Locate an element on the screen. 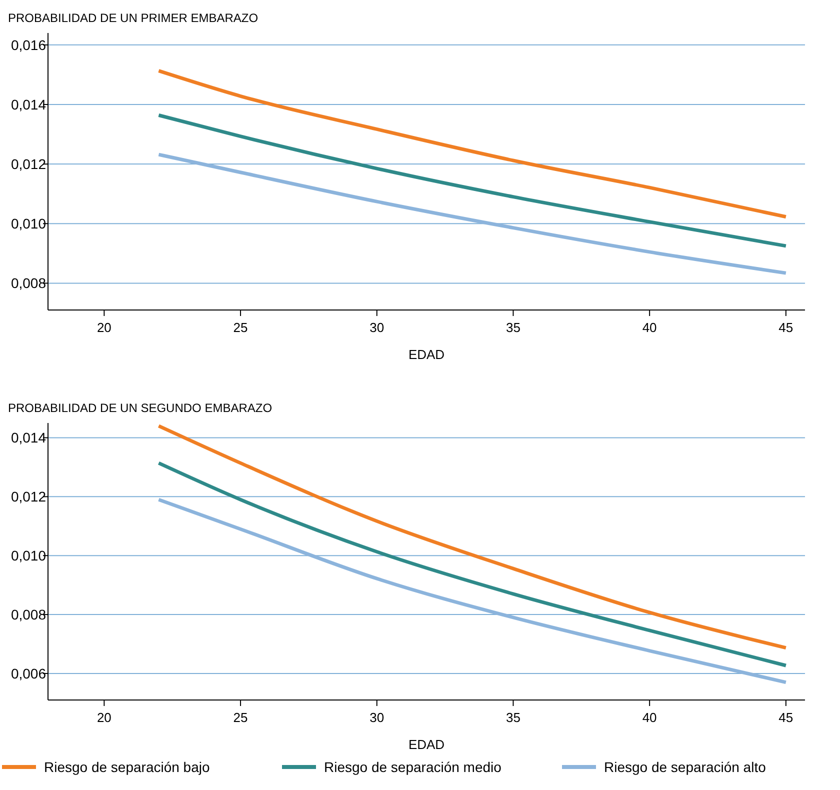 This screenshot has width=840, height=790. chart-title: PROBABILIDAD DE UN SEGUNDO EMBARAZO is located at coordinates (140, 408).